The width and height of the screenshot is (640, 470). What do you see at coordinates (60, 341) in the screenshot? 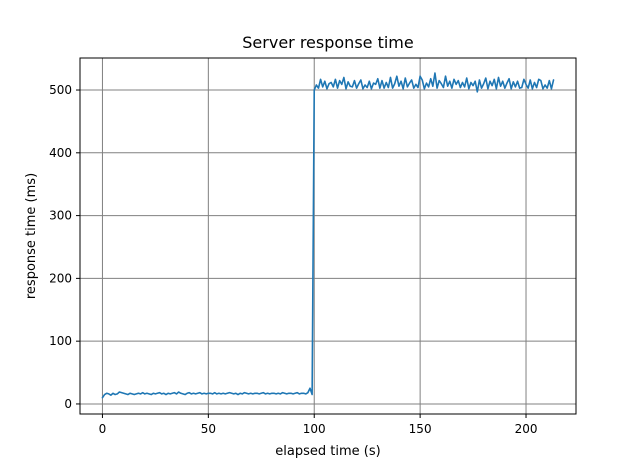
I see `y-tick-label: 100` at bounding box center [60, 341].